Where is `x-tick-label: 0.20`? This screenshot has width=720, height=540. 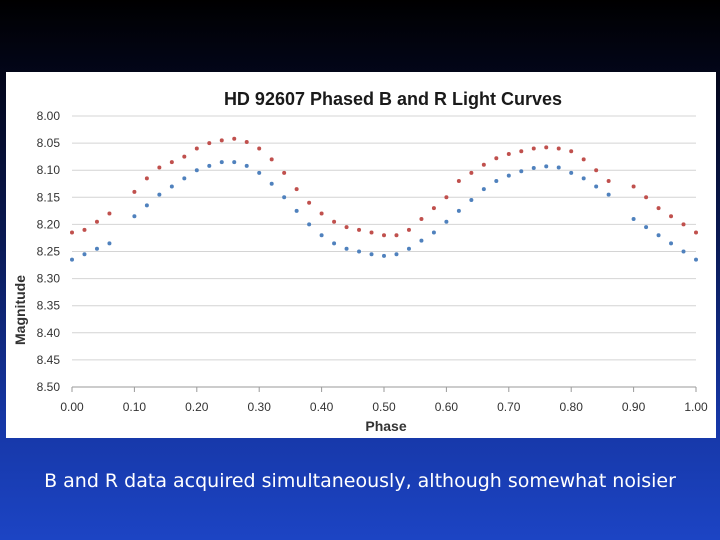
x-tick-label: 0.20 is located at coordinates (197, 407).